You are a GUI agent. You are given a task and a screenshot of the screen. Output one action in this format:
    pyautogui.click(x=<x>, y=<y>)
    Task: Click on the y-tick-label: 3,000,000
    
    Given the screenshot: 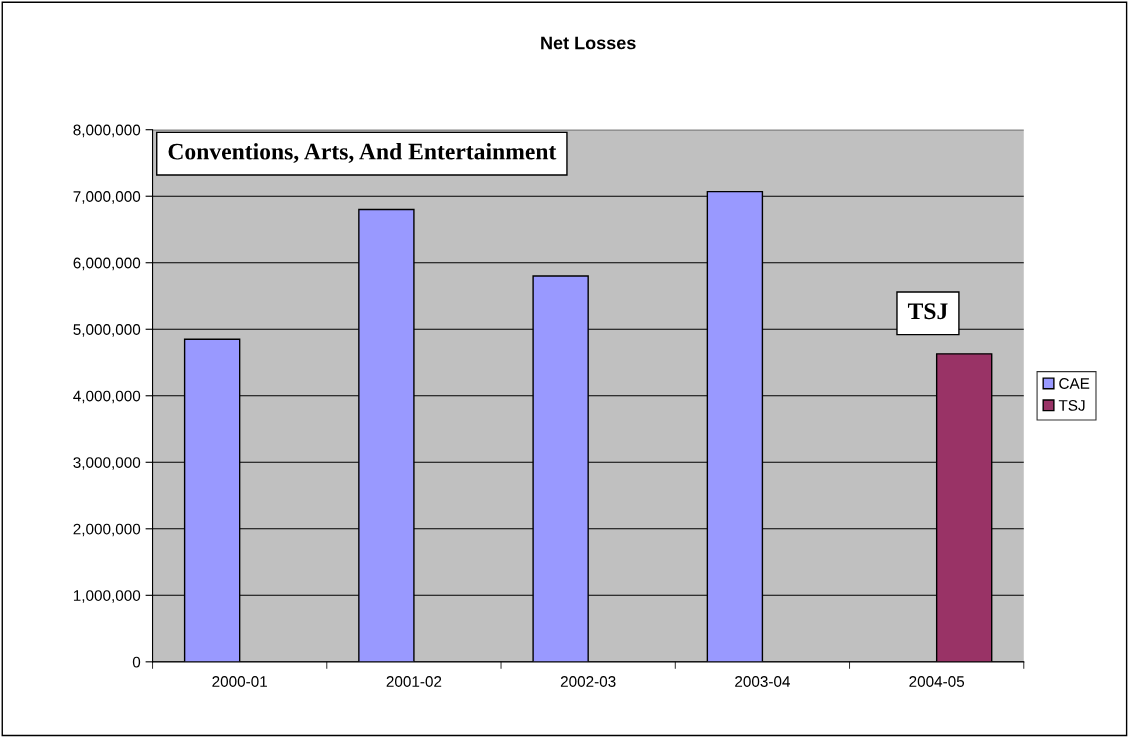 What is the action you would take?
    pyautogui.click(x=107, y=463)
    